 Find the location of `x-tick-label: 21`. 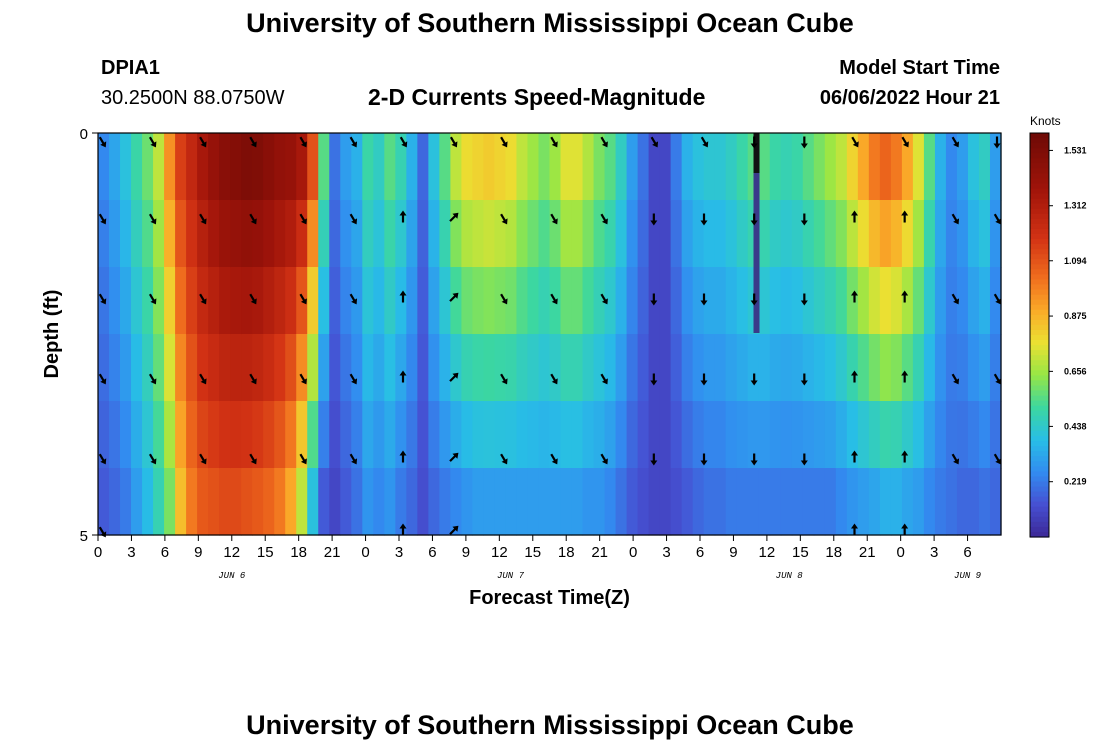

x-tick-label: 21 is located at coordinates (599, 552).